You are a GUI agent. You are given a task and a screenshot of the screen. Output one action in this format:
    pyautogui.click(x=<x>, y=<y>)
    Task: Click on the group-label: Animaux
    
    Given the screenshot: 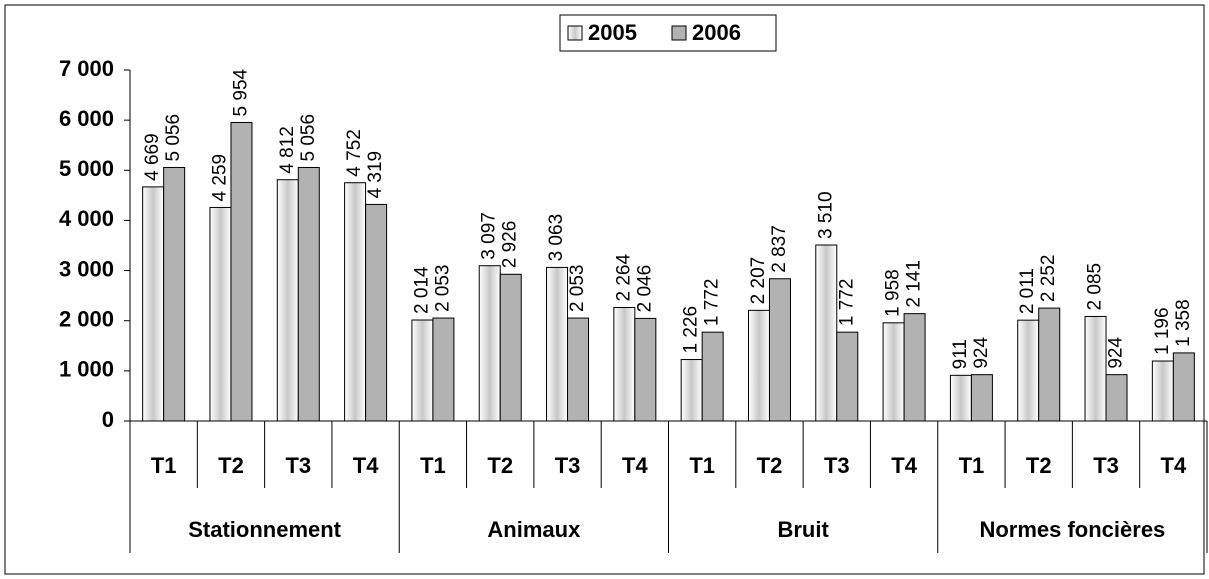 What is the action you would take?
    pyautogui.click(x=534, y=529)
    